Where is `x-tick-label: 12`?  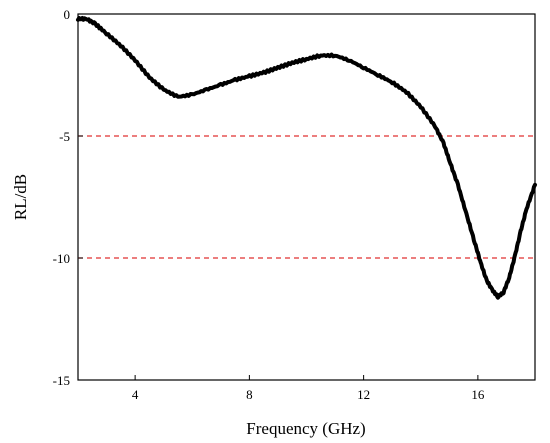
x-tick-label: 12 is located at coordinates (363, 394).